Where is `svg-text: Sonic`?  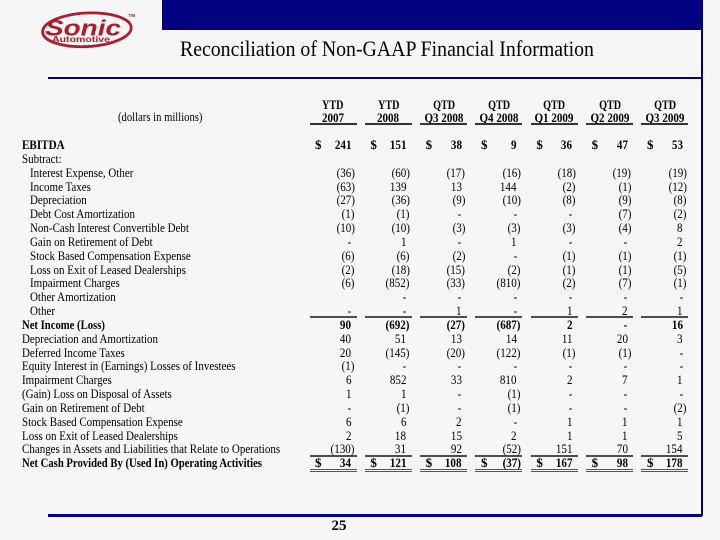
svg-text: Sonic is located at coordinates (83, 28).